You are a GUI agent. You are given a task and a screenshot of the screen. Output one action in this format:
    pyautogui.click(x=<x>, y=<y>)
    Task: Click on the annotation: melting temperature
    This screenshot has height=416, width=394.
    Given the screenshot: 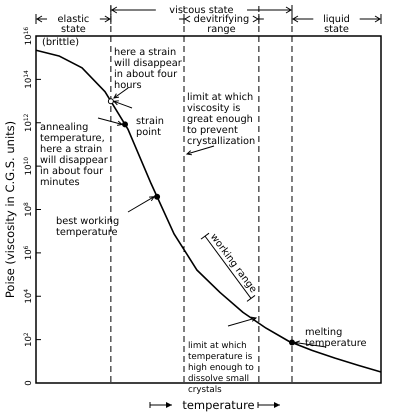 What is the action you would take?
    pyautogui.click(x=336, y=338)
    